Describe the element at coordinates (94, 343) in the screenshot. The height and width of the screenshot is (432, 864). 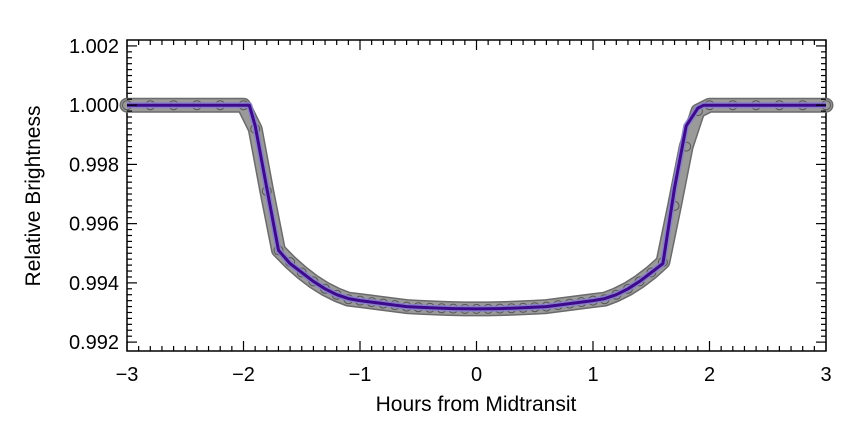
I see `y-tick-label: 0.992` at that location.